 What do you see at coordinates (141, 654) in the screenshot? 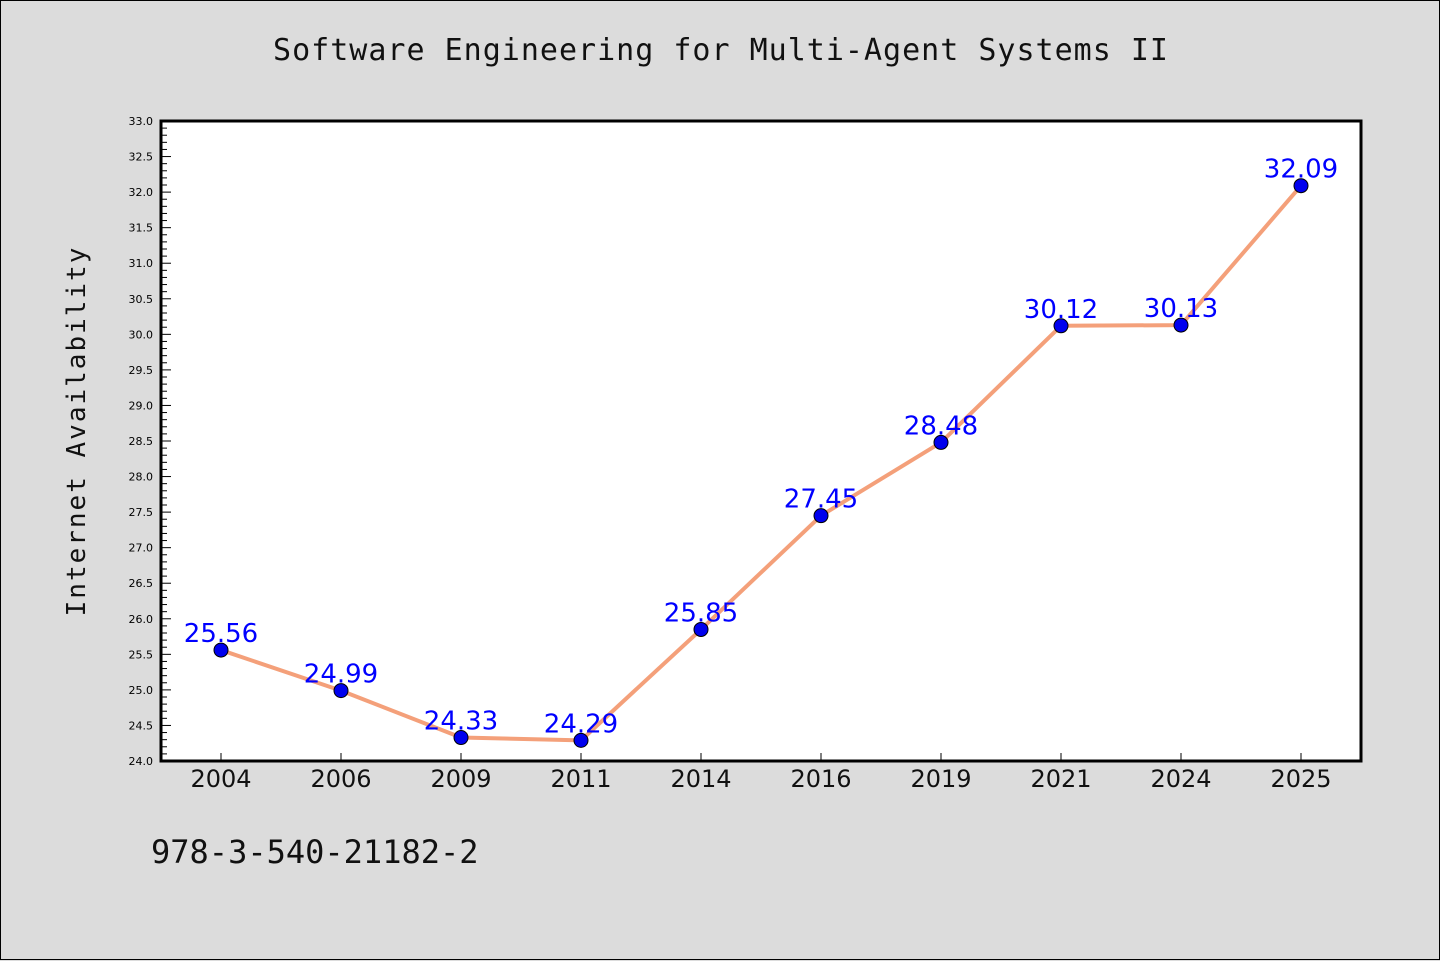
I see `y-tick-label: 25.5` at bounding box center [141, 654].